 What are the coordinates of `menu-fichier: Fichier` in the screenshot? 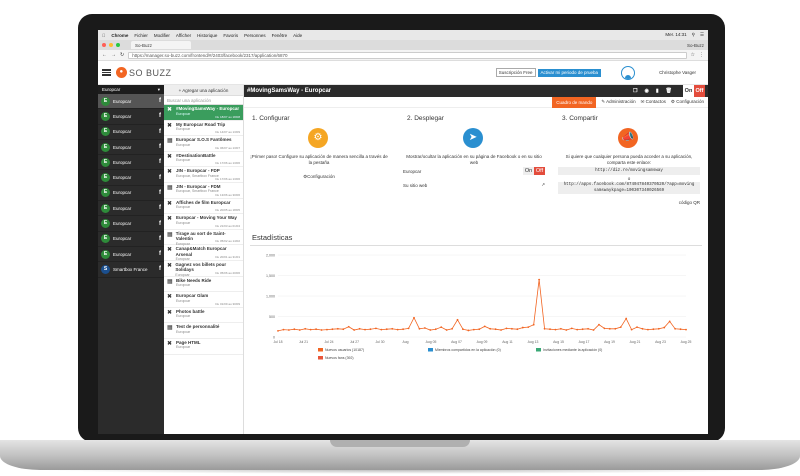 It's located at (139, 35).